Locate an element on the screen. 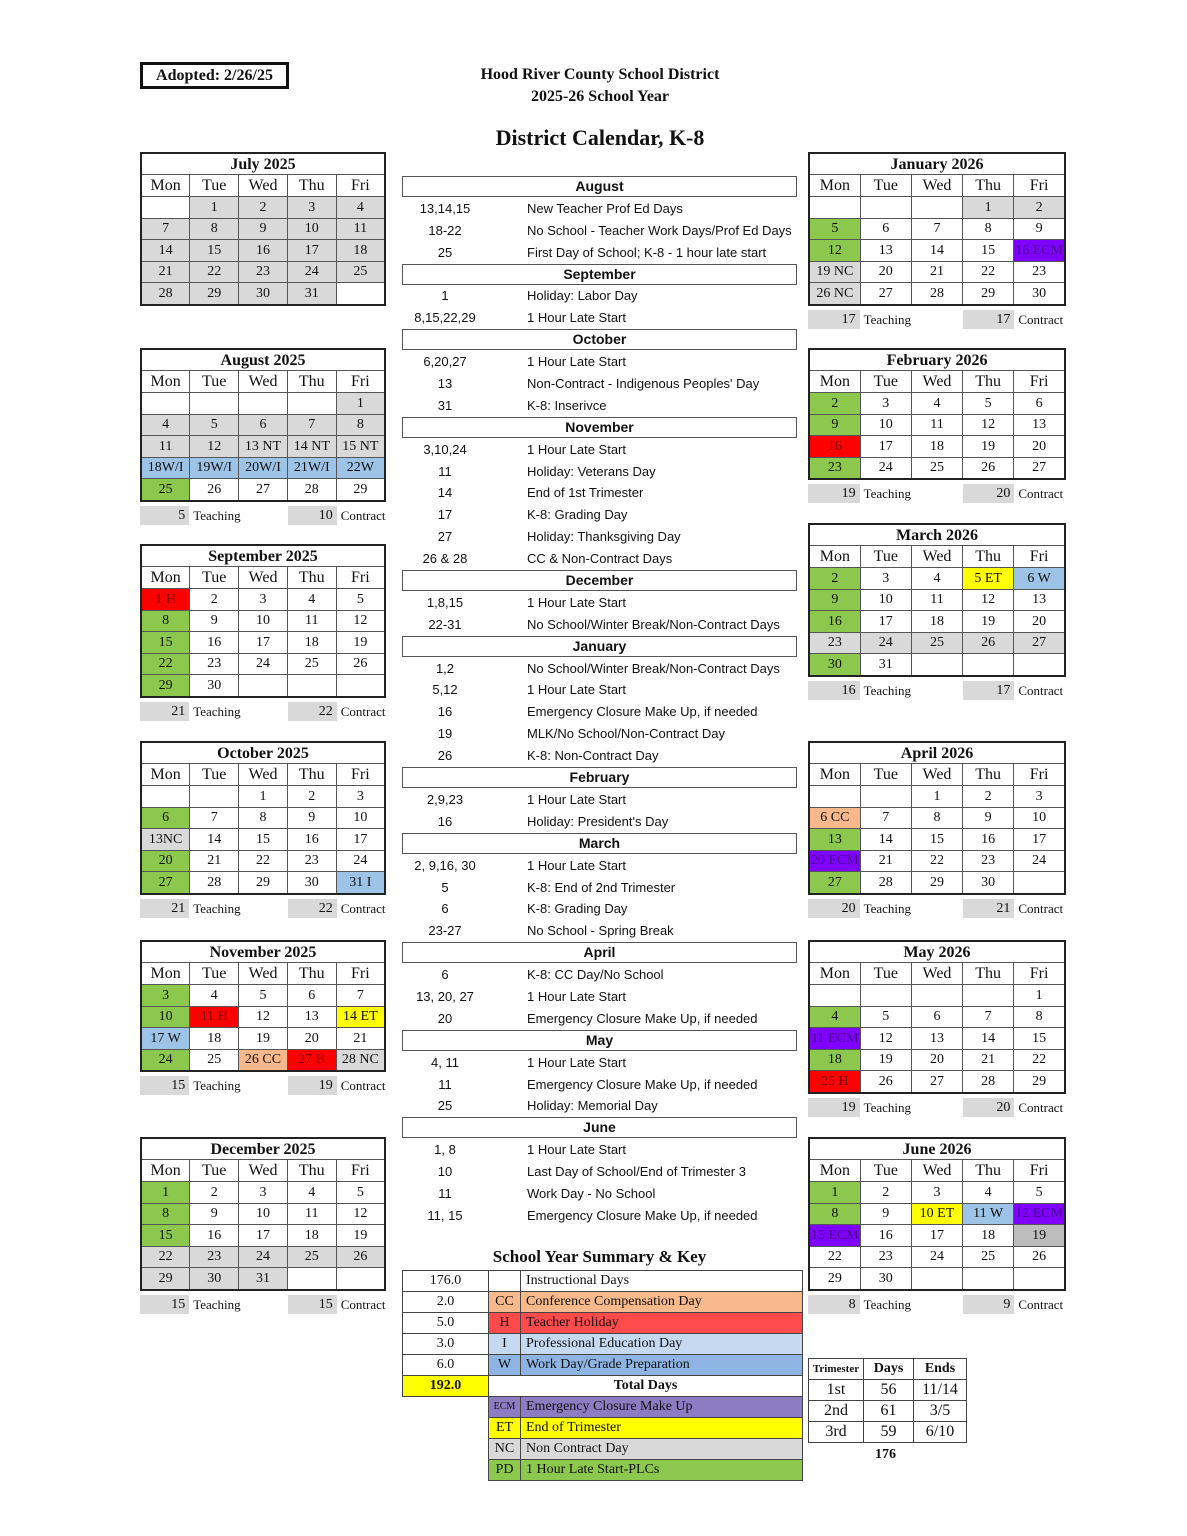  day-cell: 4 is located at coordinates (834, 1016).